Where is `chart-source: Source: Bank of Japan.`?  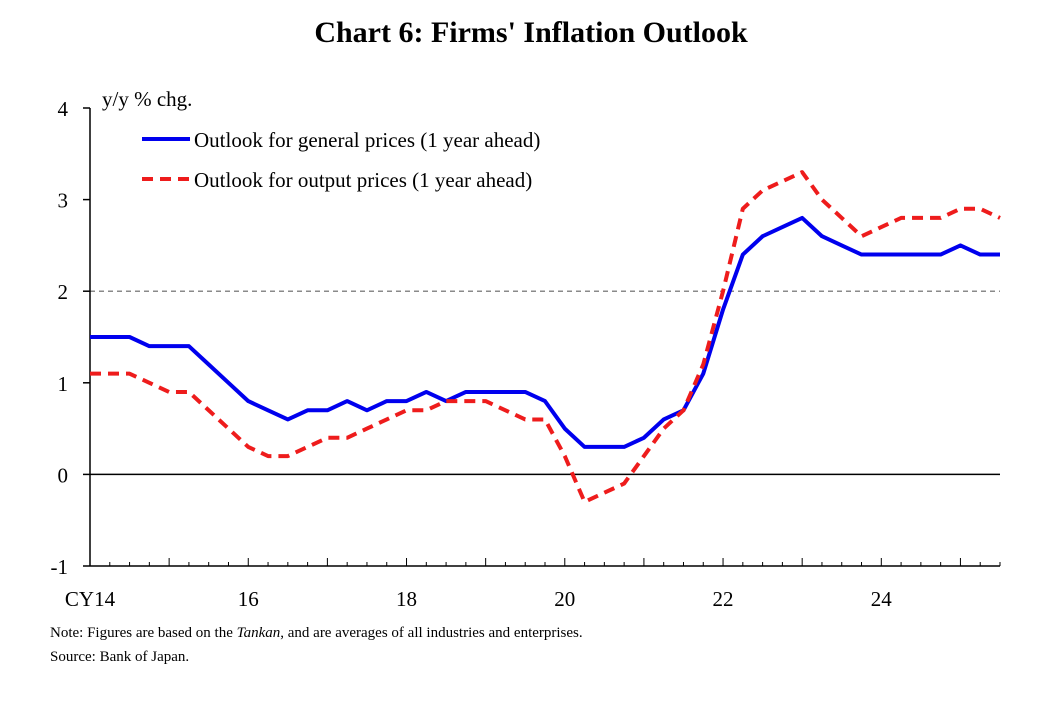
chart-source: Source: Bank of Japan. is located at coordinates (120, 657).